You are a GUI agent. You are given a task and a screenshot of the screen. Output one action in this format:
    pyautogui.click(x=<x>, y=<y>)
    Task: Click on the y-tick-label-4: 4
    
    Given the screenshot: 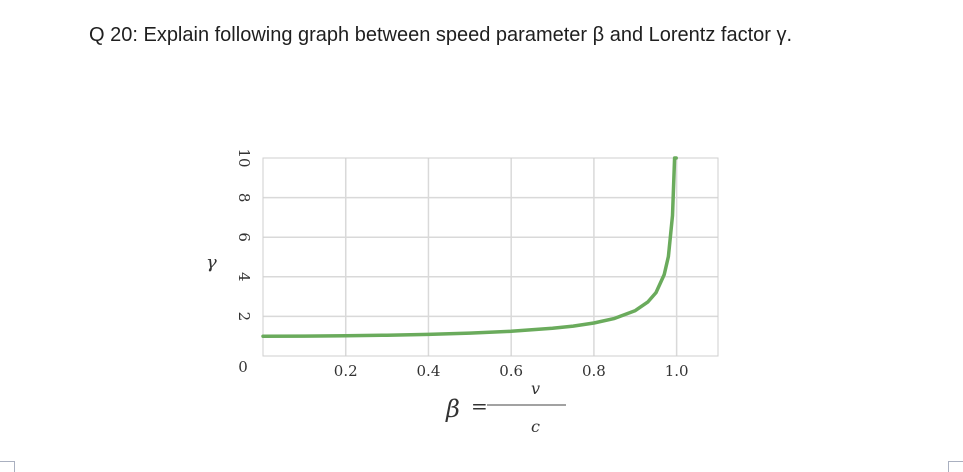 What is the action you would take?
    pyautogui.click(x=244, y=277)
    